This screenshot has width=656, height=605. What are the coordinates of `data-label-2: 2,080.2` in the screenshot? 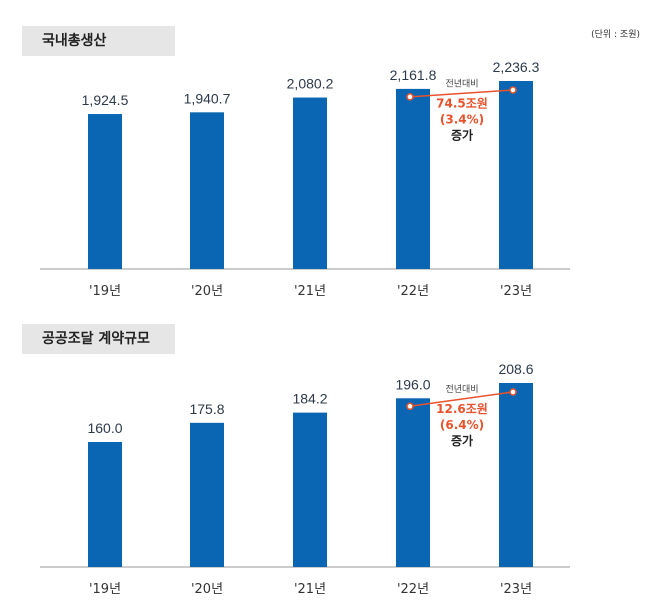 It's located at (310, 84).